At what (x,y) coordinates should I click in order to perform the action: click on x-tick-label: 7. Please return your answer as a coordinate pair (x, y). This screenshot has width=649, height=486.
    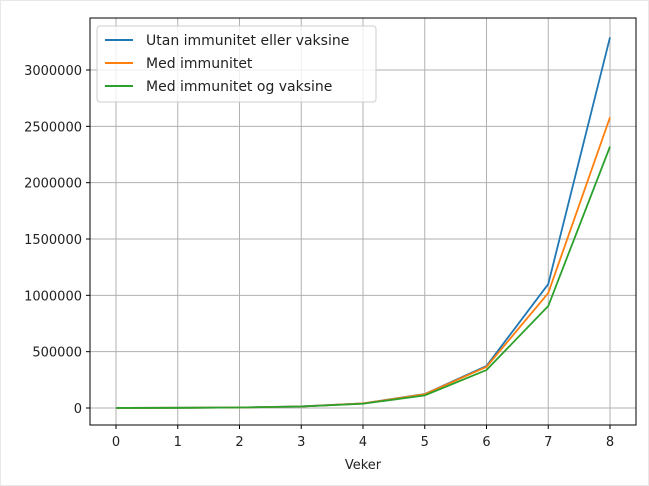
    Looking at the image, I should click on (548, 442).